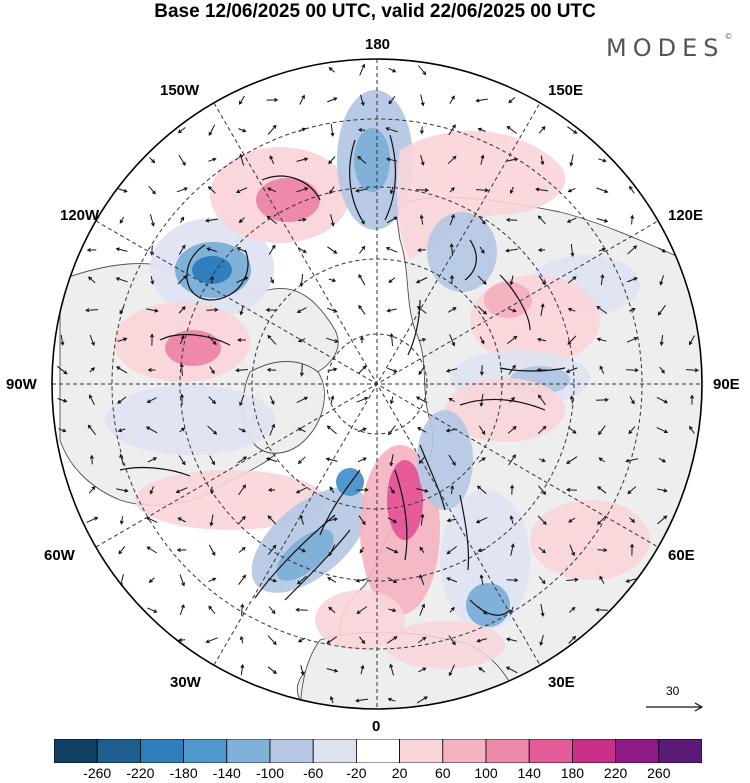 The width and height of the screenshot is (750, 783). I want to click on vector-scale-arrow, so click(675, 707).